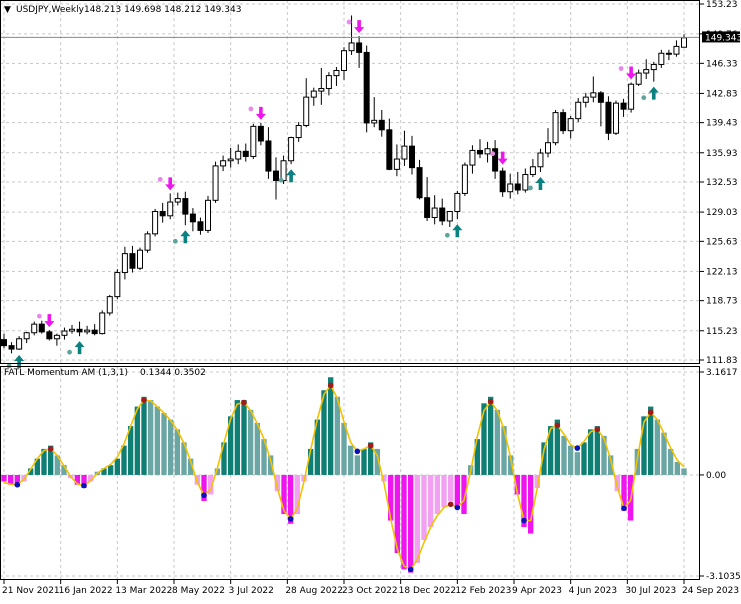  I want to click on indicator-tick-label: 0.00, so click(716, 476).